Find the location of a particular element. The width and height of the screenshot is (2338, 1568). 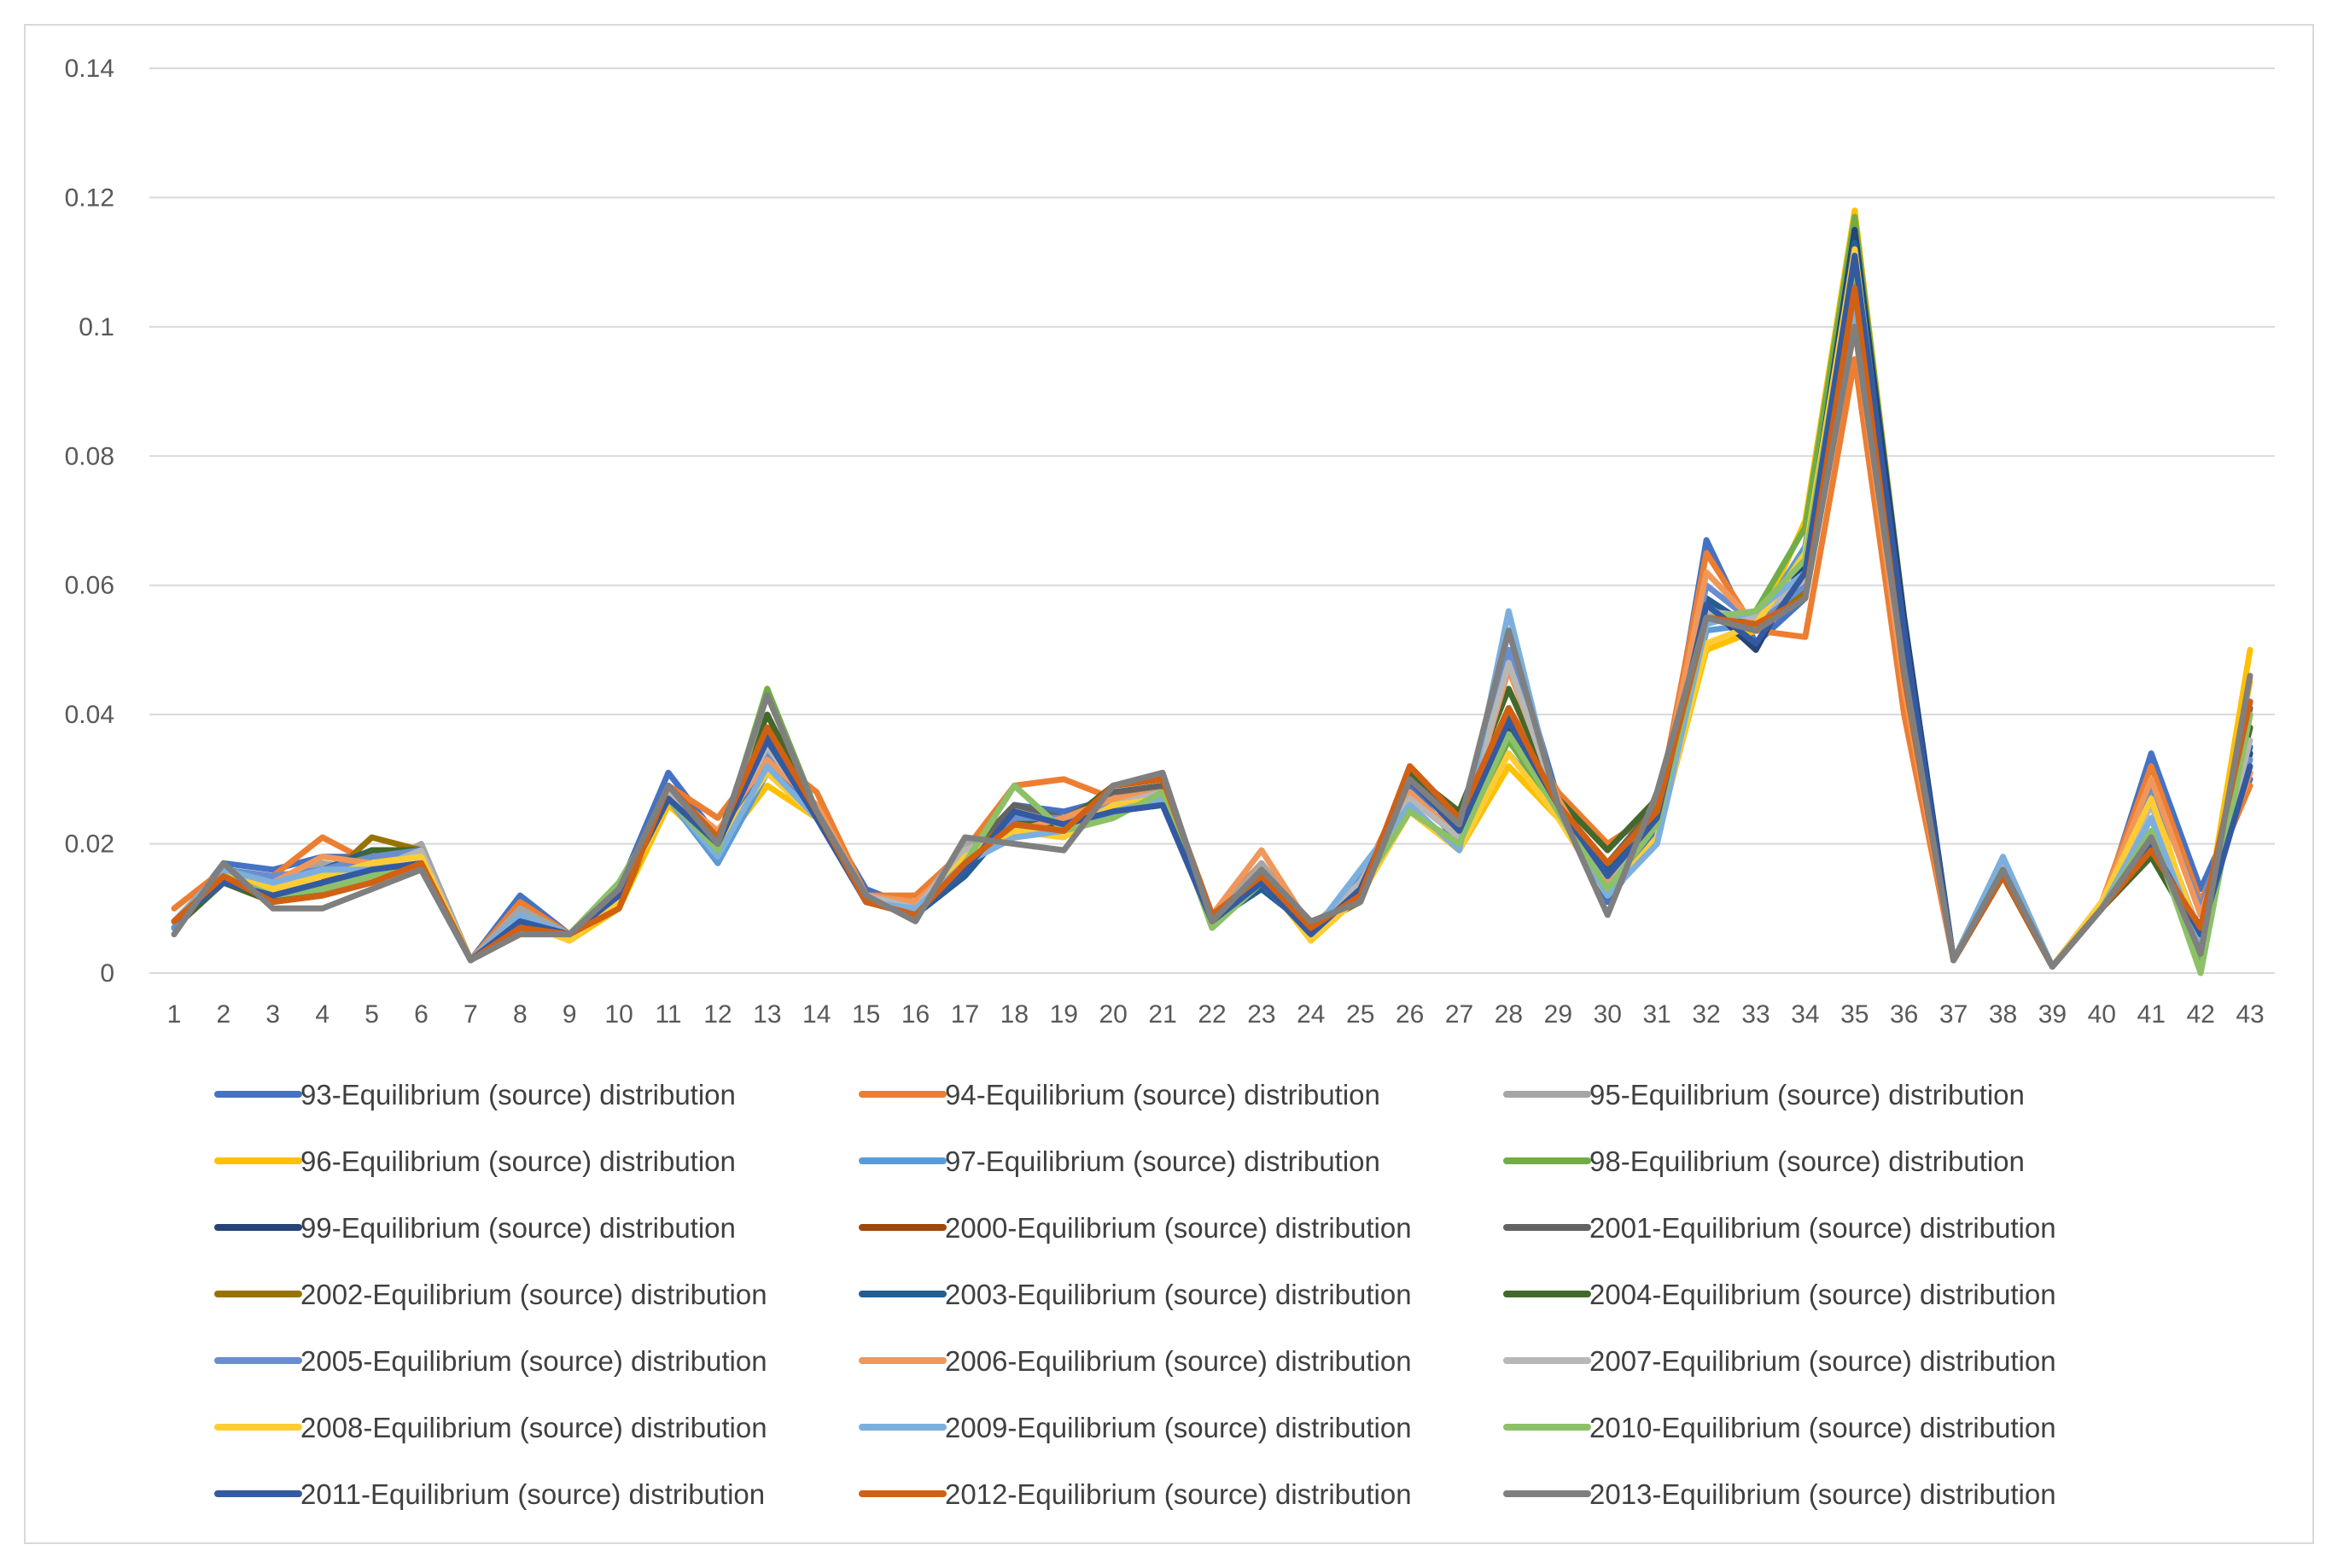

legend-entry: 2002-Equilibrium (source) distribution is located at coordinates (490, 1294).